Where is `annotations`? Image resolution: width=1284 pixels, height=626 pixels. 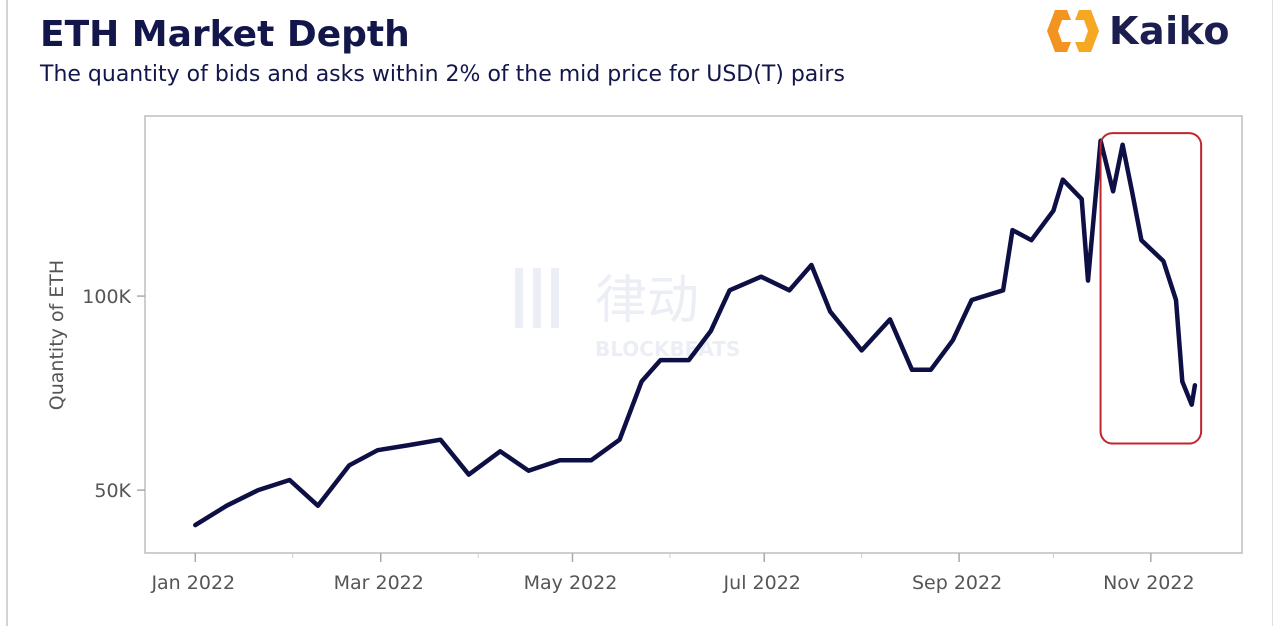
annotations is located at coordinates (1151, 288).